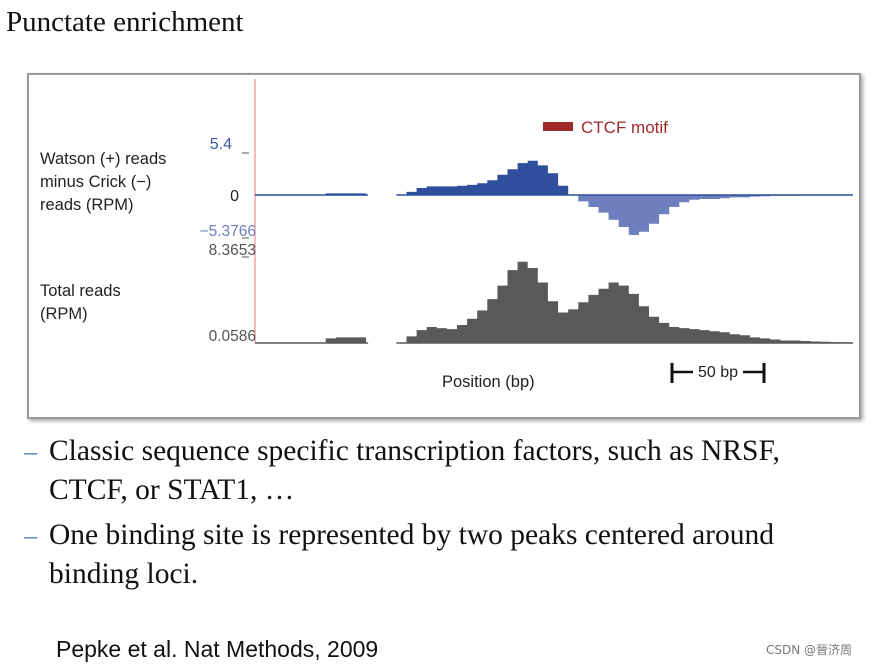 This screenshot has height=668, width=882. I want to click on watson-track-plot, so click(554, 197).